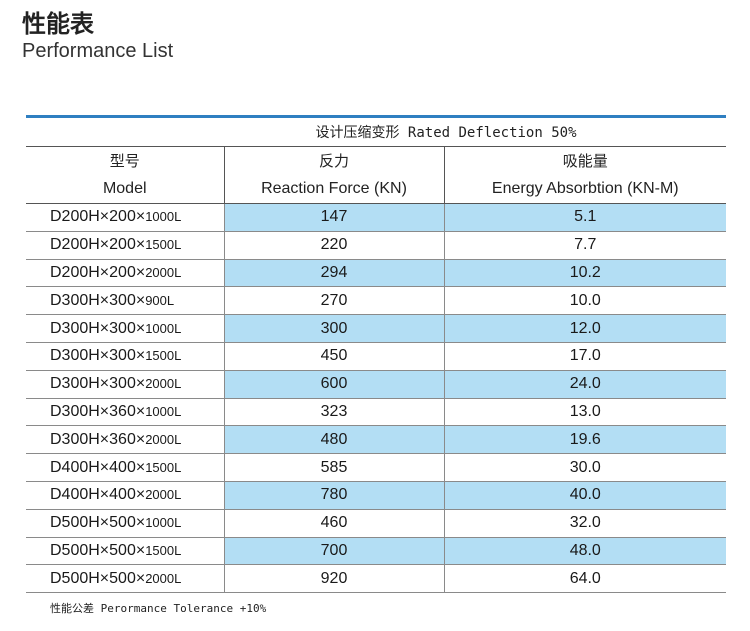  I want to click on model-cell: D300H×300×1000L, so click(125, 328).